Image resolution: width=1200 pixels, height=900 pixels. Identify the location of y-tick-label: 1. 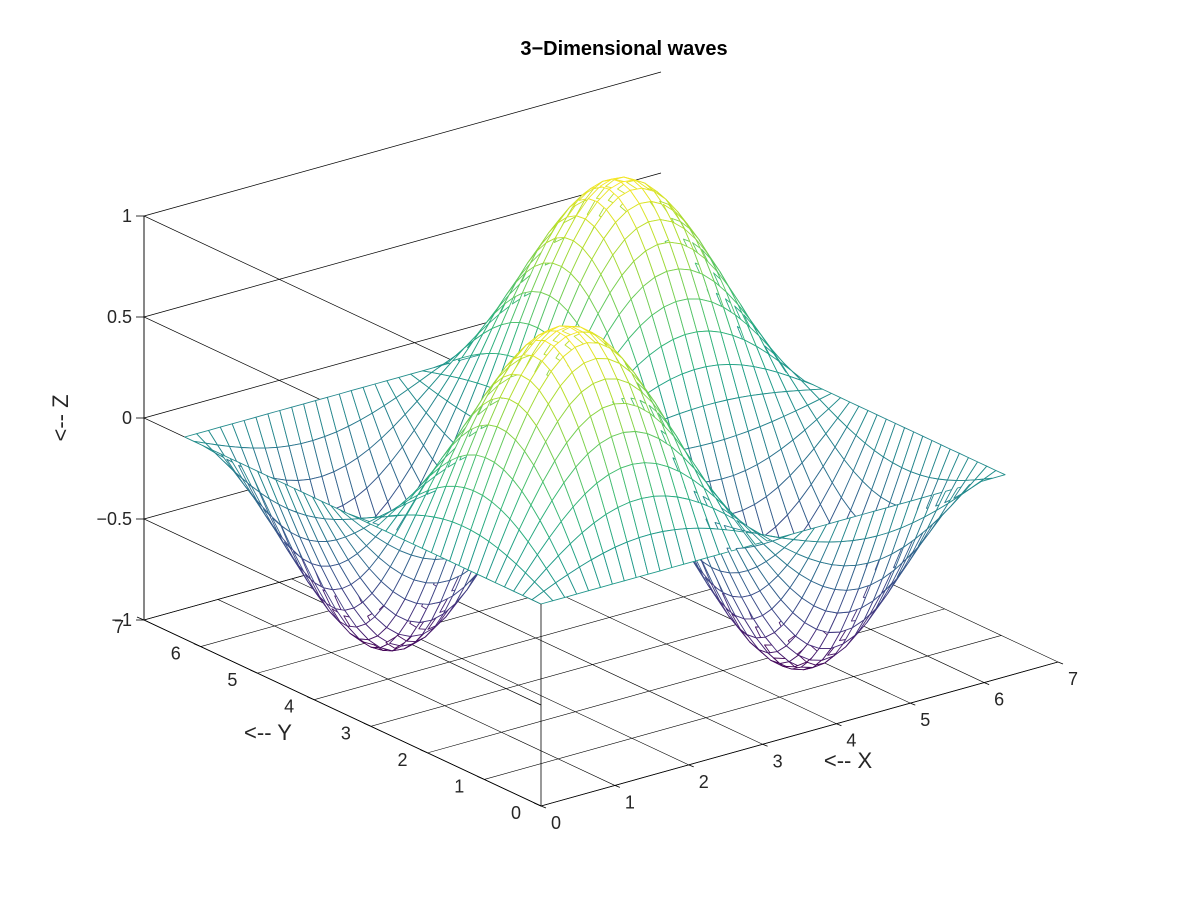
(459, 786).